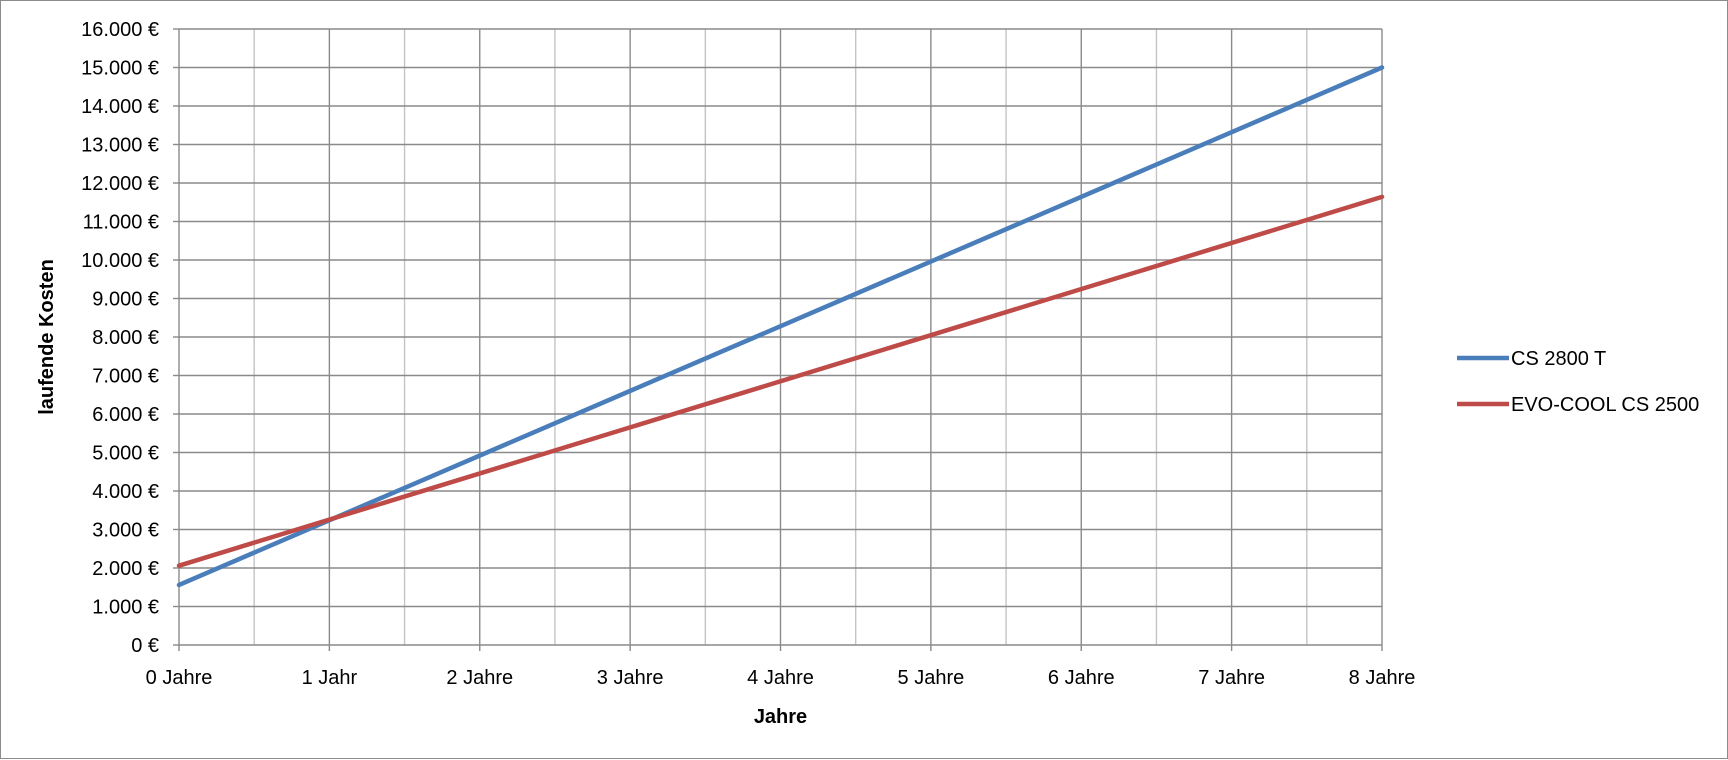 Image resolution: width=1728 pixels, height=760 pixels. What do you see at coordinates (125, 377) in the screenshot?
I see `y-tick-label: 7.000 €` at bounding box center [125, 377].